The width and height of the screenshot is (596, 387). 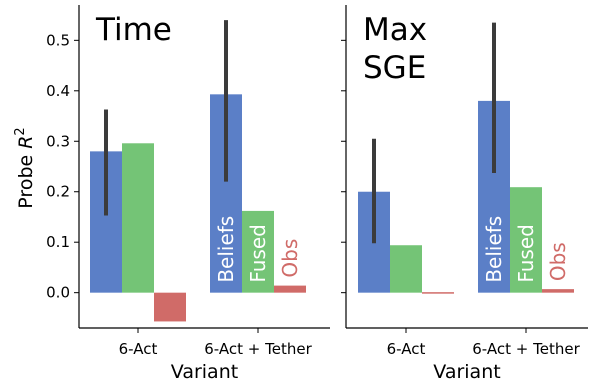 I want to click on y-axis-label-var: R, so click(x=26, y=142).